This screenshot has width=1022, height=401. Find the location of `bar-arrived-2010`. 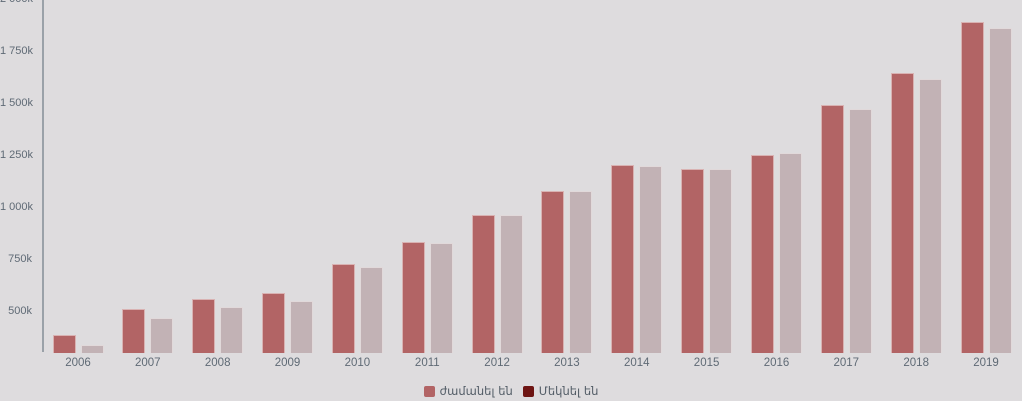

bar-arrived-2010 is located at coordinates (343, 308).